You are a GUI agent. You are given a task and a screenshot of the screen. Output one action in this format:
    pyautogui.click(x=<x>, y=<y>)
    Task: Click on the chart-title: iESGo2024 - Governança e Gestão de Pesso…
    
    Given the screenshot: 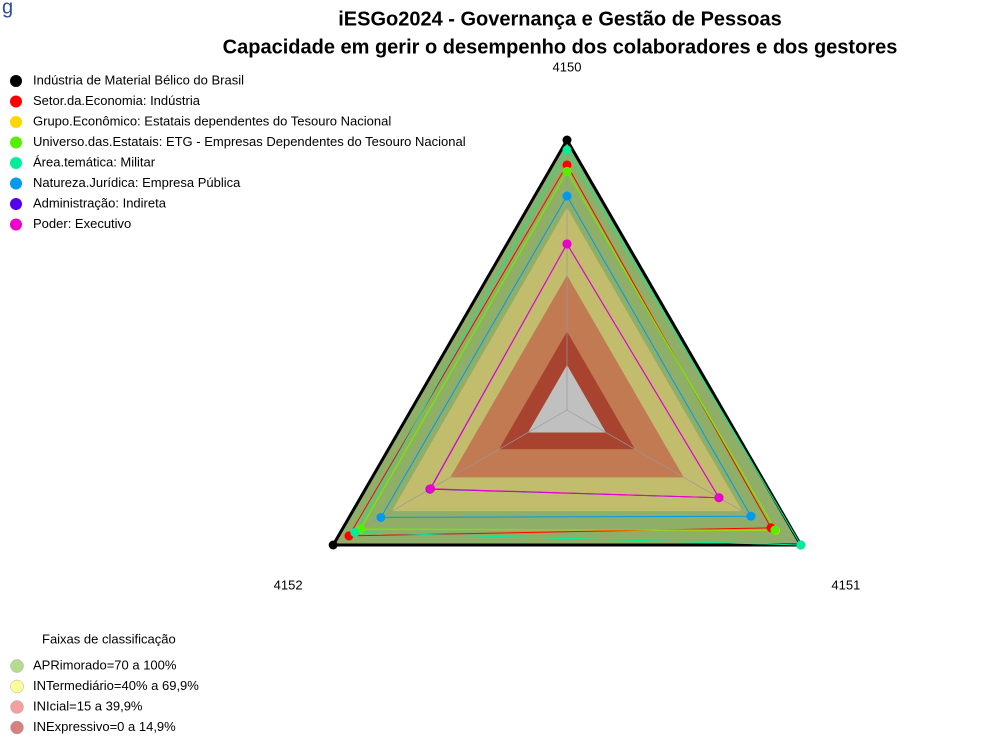 What is the action you would take?
    pyautogui.click(x=560, y=19)
    